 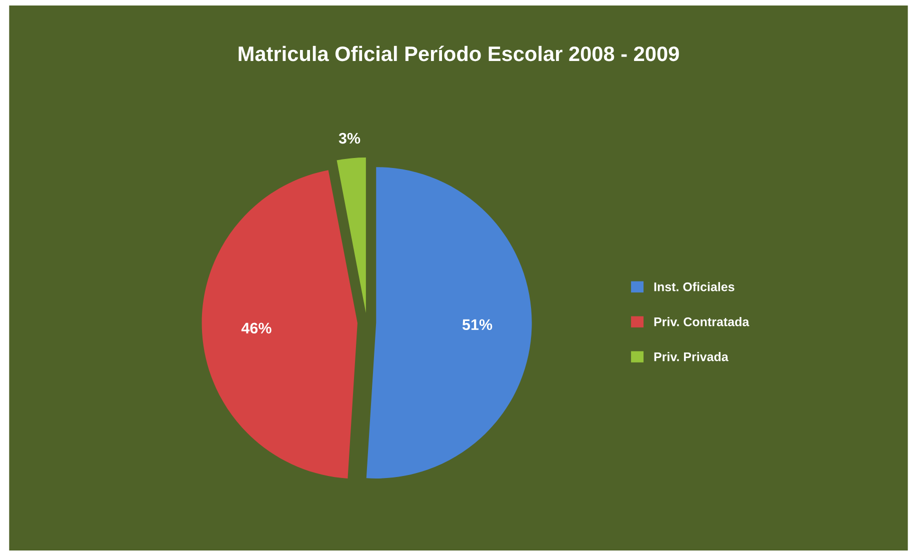 I want to click on data-label: 3%, so click(x=349, y=138).